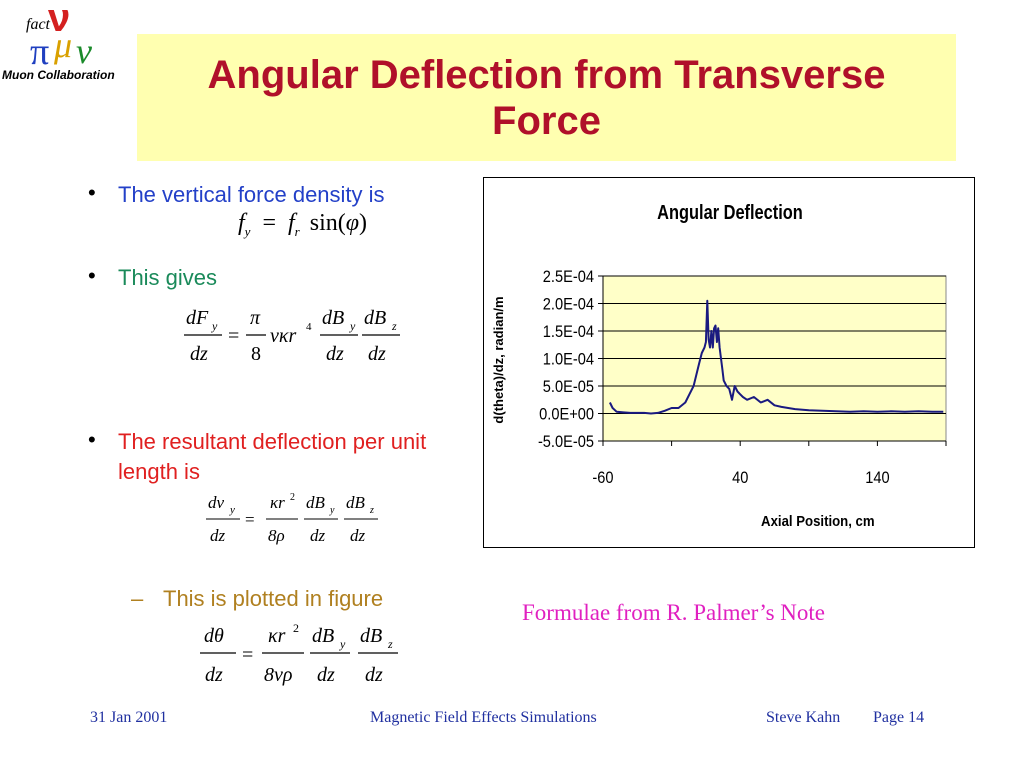  I want to click on eq3-sub-y: y, so click(232, 510).